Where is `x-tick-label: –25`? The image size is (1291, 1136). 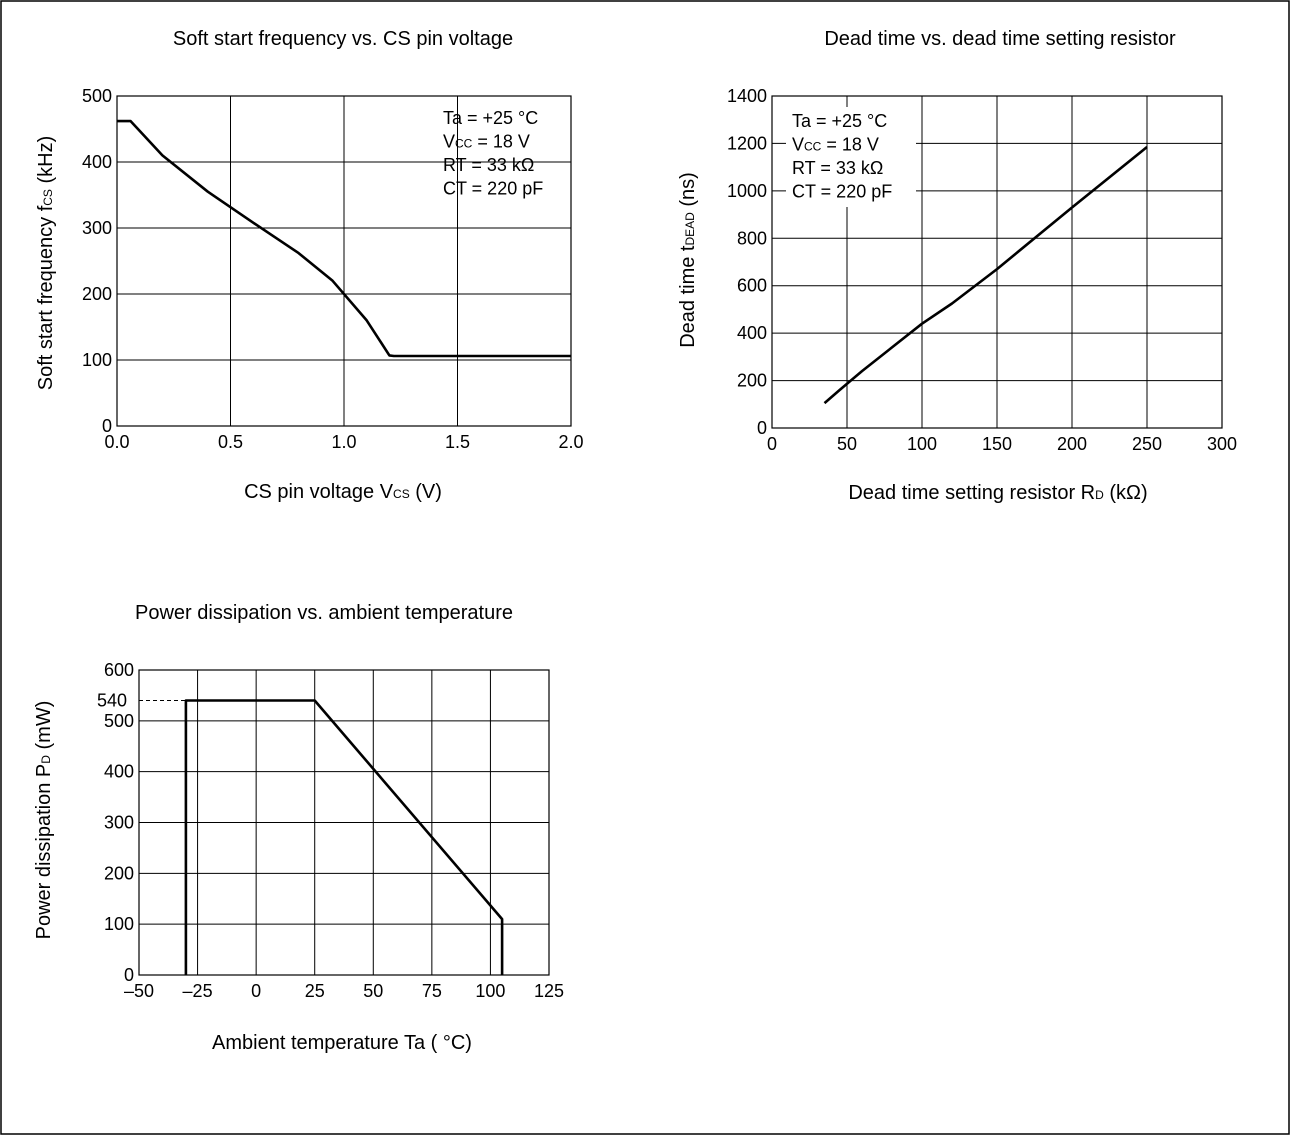 x-tick-label: –25 is located at coordinates (198, 991).